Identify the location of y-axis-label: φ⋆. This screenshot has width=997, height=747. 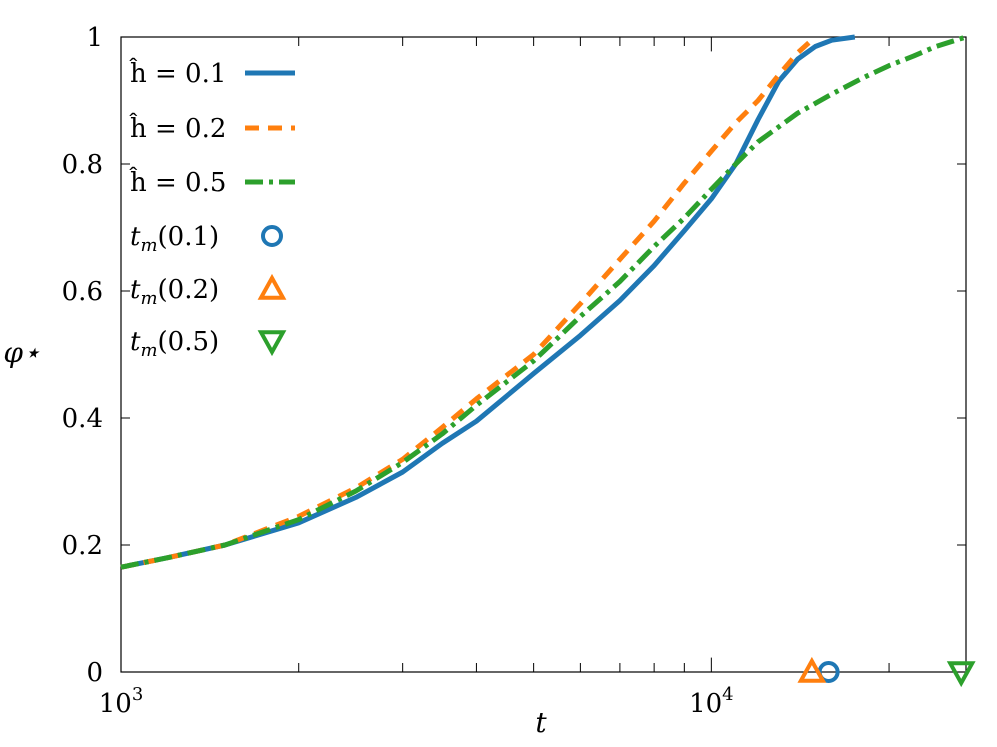
(21, 352).